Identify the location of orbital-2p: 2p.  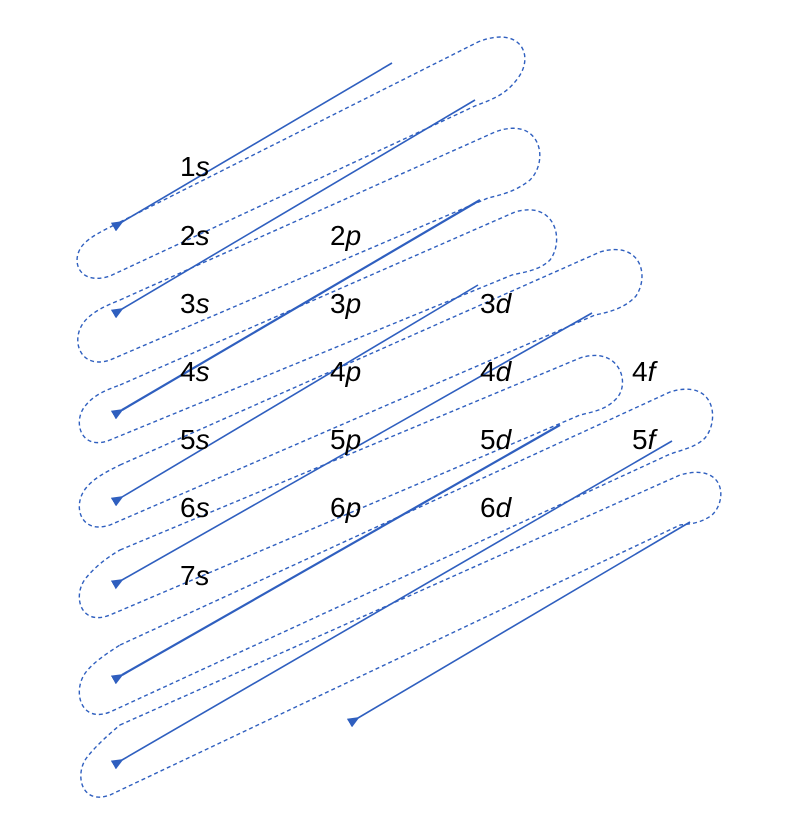
(345, 236).